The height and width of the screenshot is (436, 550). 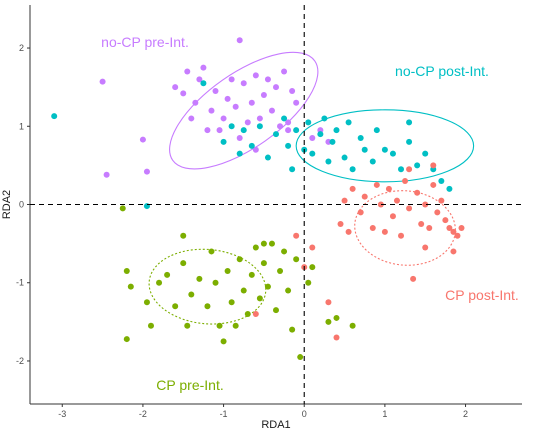 What do you see at coordinates (145, 42) in the screenshot?
I see `group-label-1: no-CP pre-Int.` at bounding box center [145, 42].